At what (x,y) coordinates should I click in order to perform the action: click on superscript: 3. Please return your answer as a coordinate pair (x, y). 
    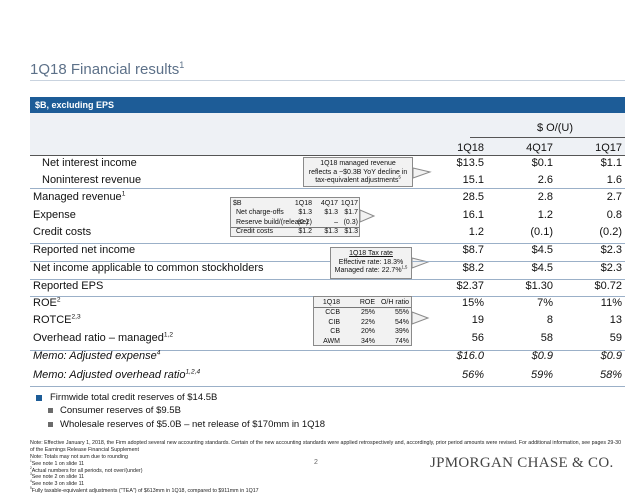
    Looking at the image, I should click on (31, 474).